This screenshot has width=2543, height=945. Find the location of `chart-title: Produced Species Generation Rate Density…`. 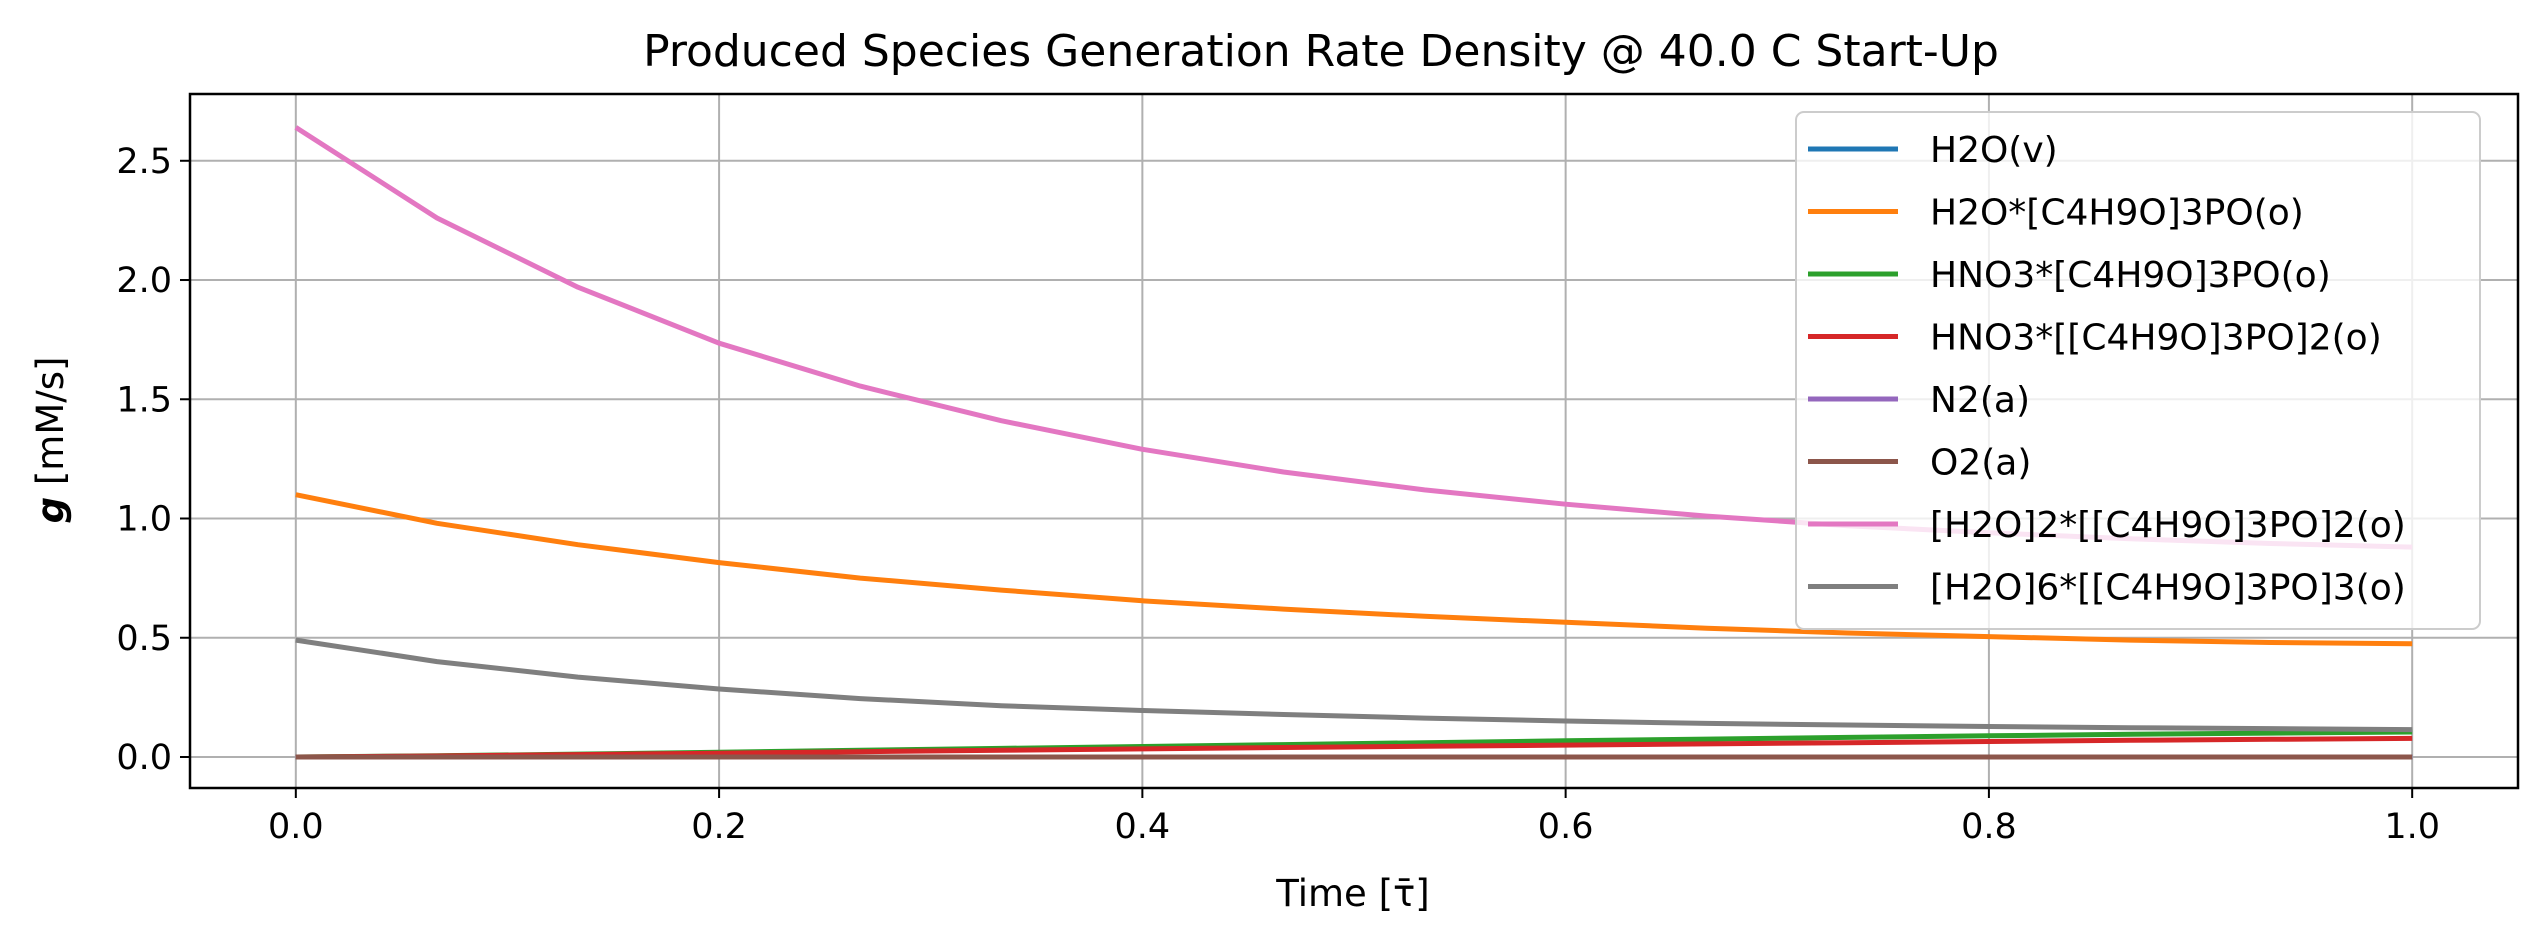

chart-title: Produced Species Generation Rate Density… is located at coordinates (1321, 51).